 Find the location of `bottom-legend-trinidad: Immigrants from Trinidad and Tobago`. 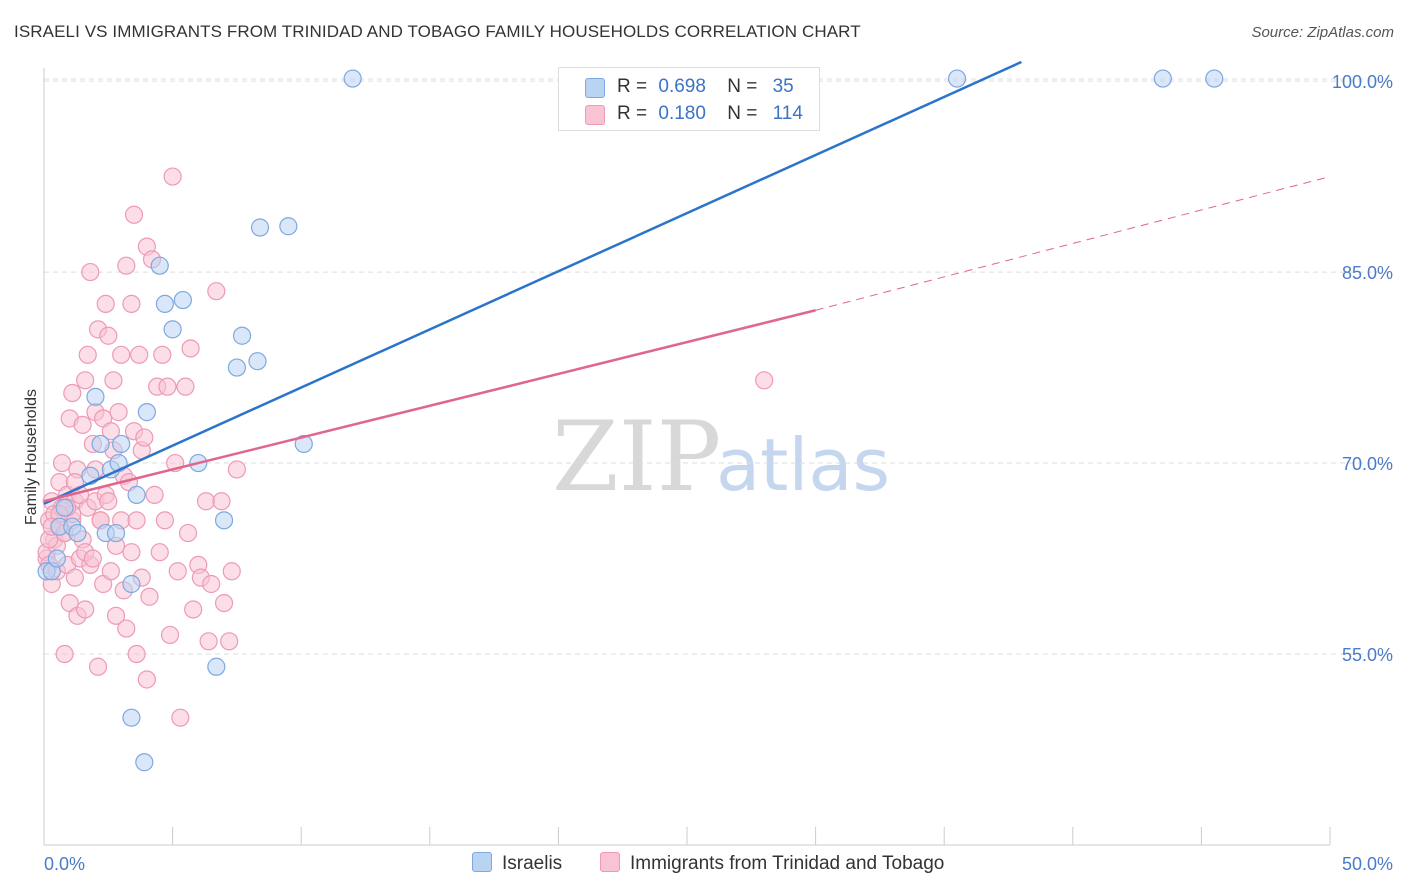

bottom-legend-trinidad: Immigrants from Trinidad and Tobago is located at coordinates (772, 863).